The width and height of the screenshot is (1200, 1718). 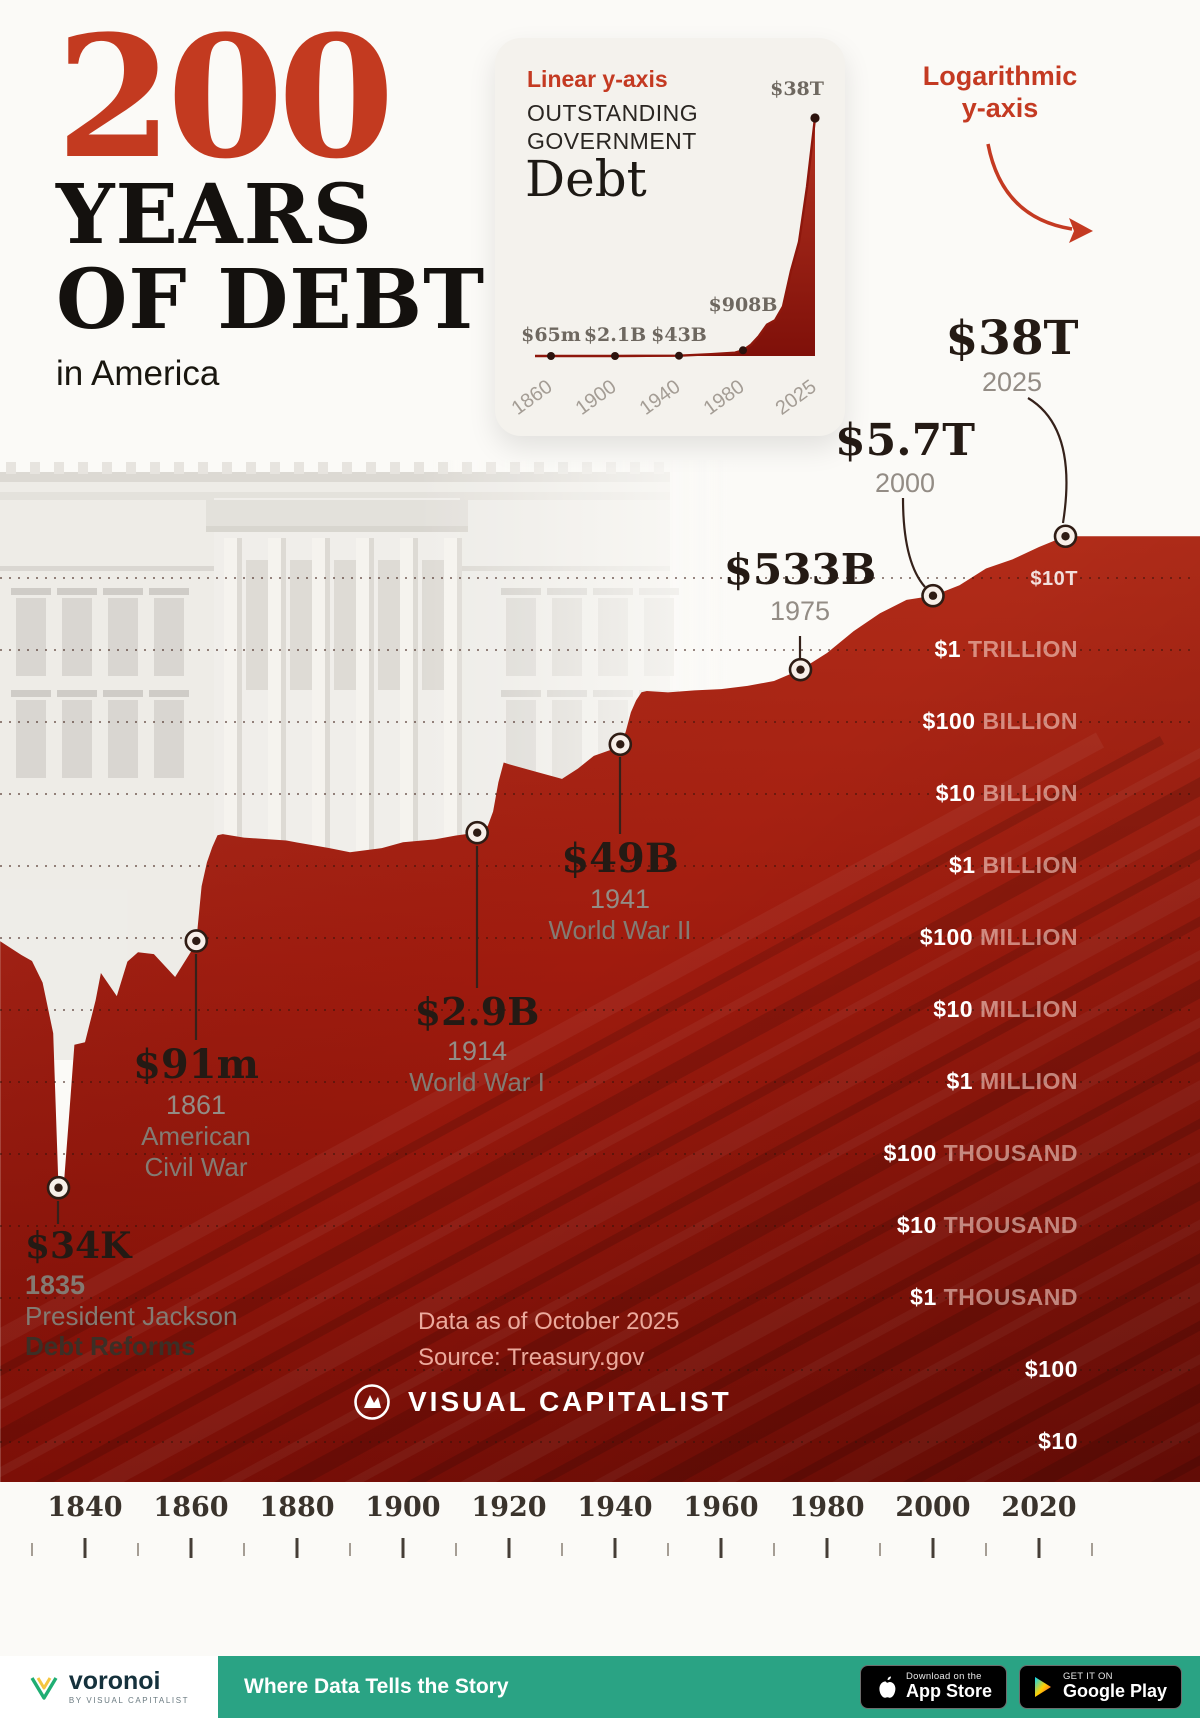 I want to click on log-axis-note-line2: y-axis, so click(x=1000, y=108).